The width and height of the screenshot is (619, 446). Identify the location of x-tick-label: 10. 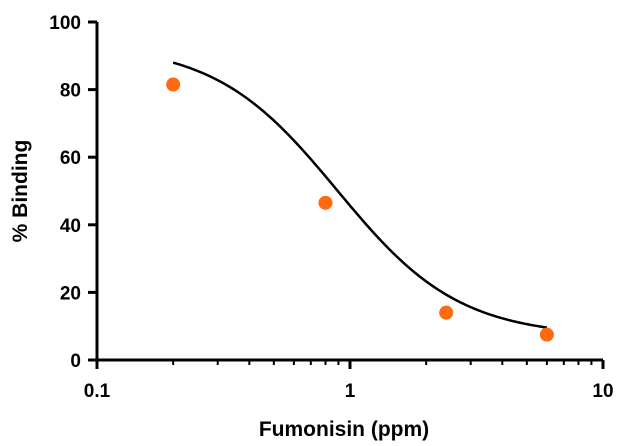
(602, 391).